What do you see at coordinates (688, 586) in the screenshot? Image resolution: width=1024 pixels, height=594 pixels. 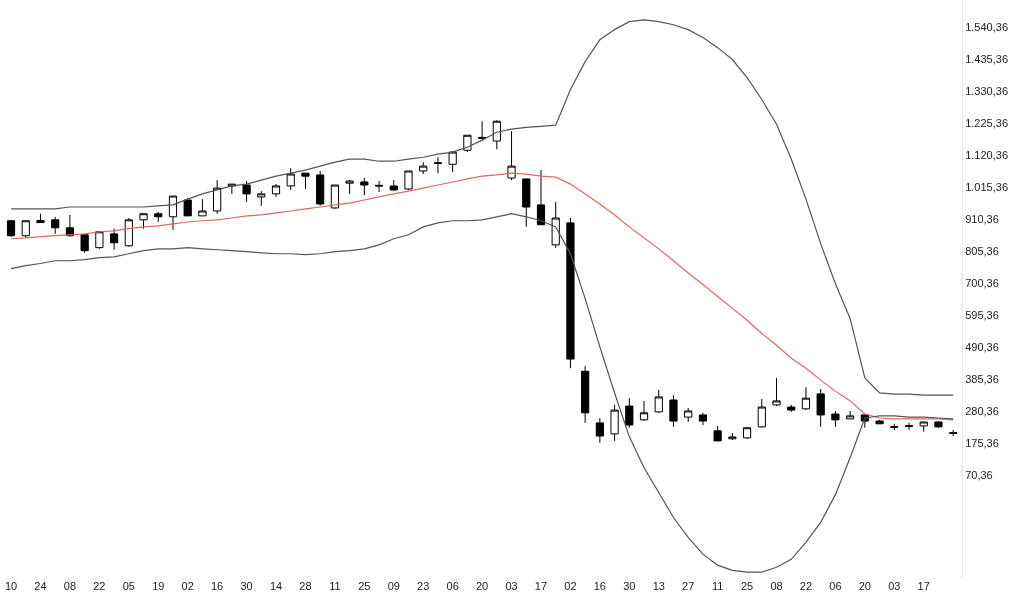 I see `x-tick-label: 27` at bounding box center [688, 586].